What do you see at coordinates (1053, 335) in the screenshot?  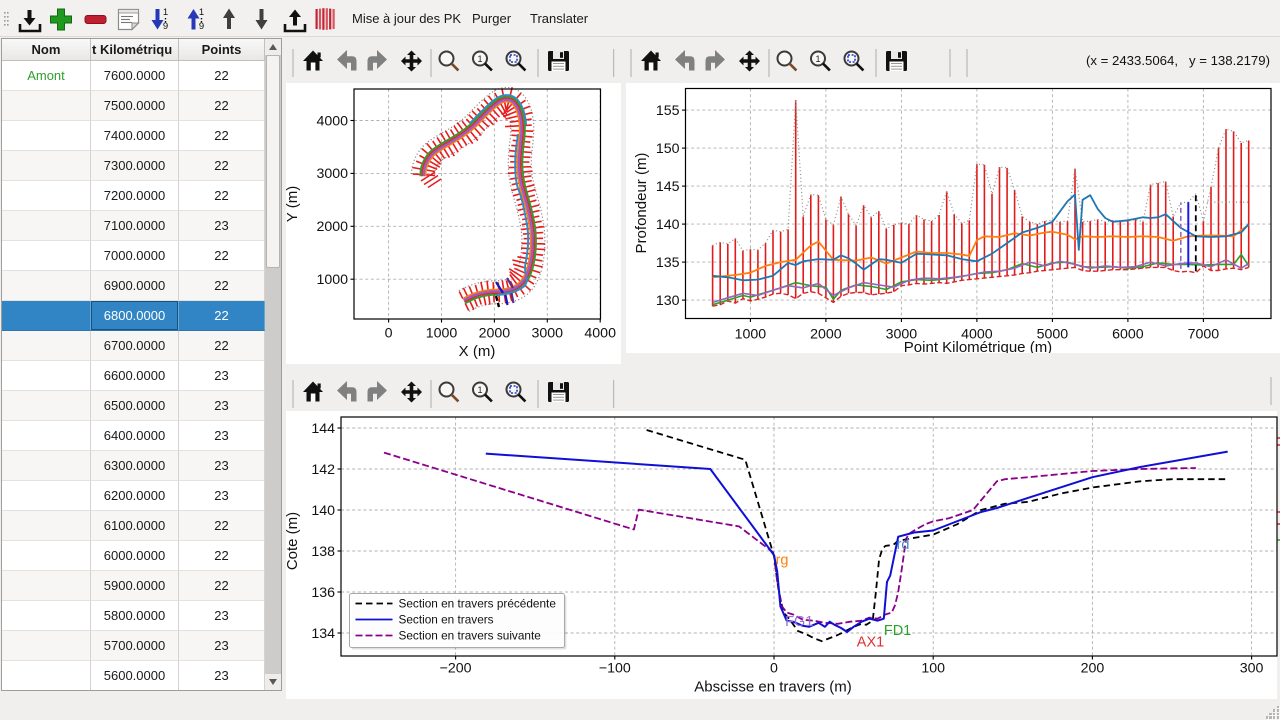 I see `svg-text: 5000` at bounding box center [1053, 335].